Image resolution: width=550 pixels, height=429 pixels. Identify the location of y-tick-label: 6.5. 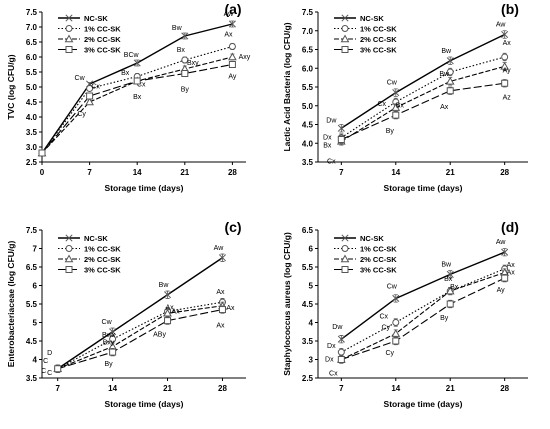
(308, 230).